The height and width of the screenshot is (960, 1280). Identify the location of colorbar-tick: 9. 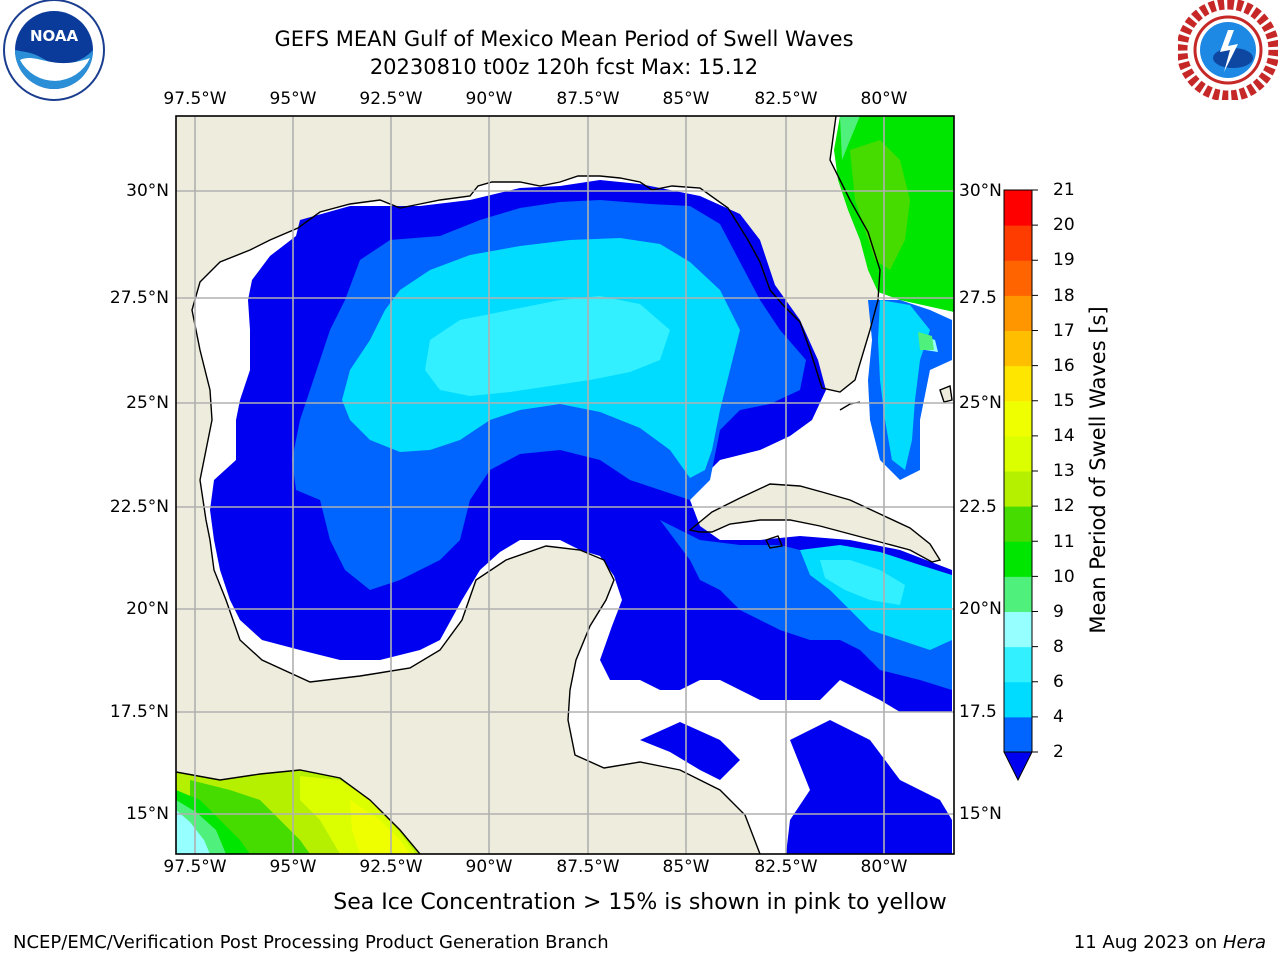
(1058, 612).